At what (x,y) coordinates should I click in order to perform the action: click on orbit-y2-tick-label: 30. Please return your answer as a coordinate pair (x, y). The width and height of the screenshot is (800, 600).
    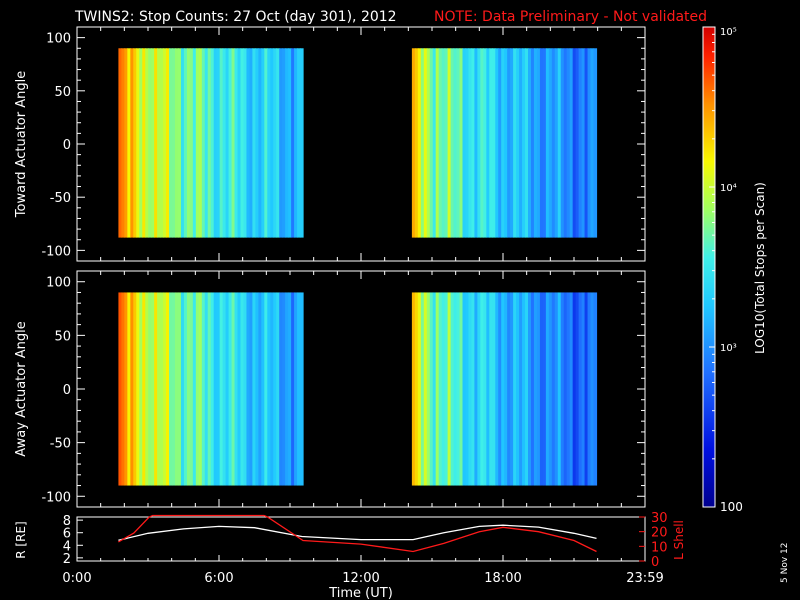
    Looking at the image, I should click on (659, 518).